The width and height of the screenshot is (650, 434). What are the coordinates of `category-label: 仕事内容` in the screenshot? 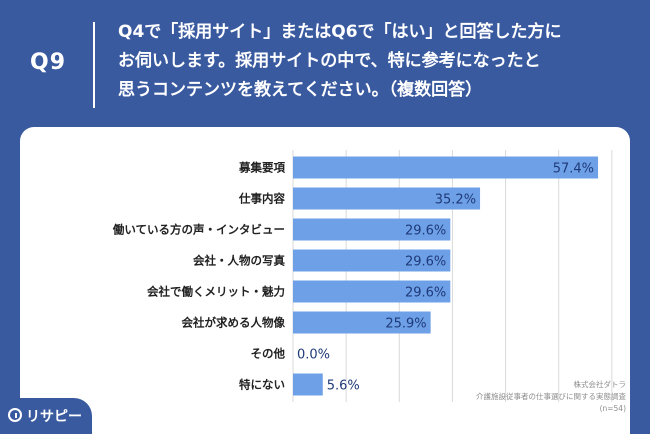 It's located at (261, 199).